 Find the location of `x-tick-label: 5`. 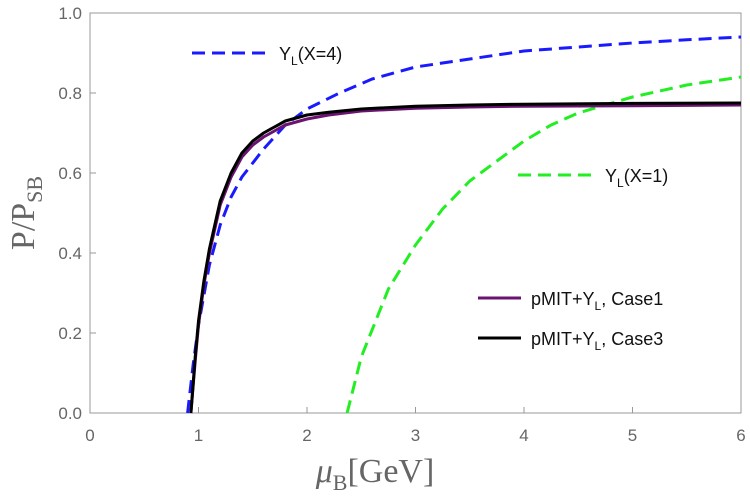

x-tick-label: 5 is located at coordinates (632, 435).